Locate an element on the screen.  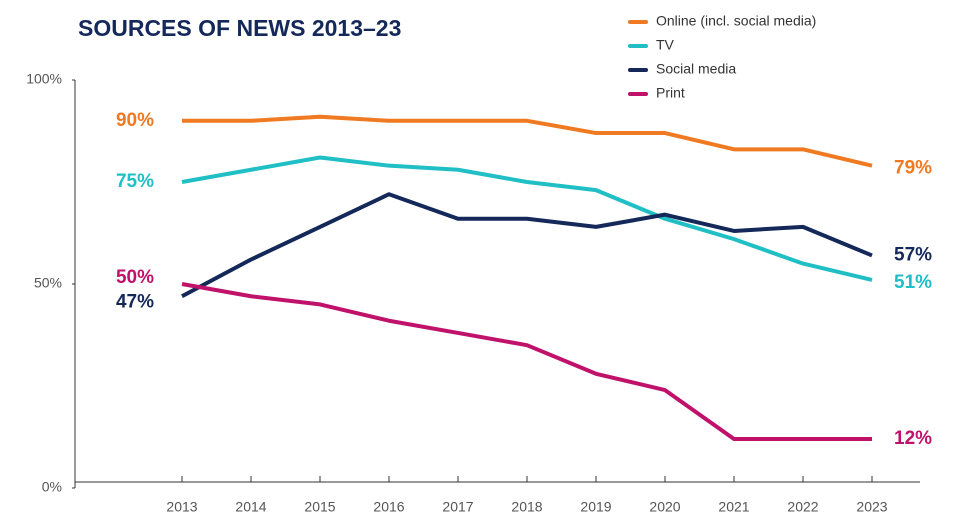
x-tick-label: 2014 is located at coordinates (250, 507).